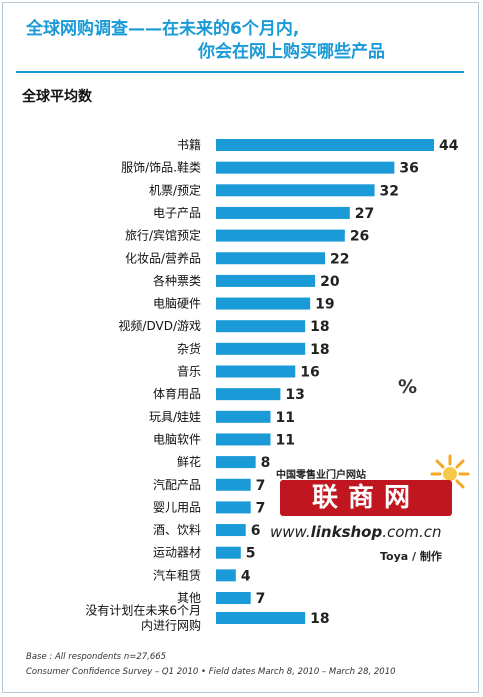  What do you see at coordinates (319, 350) in the screenshot?
I see `value-label-9: 18` at bounding box center [319, 350].